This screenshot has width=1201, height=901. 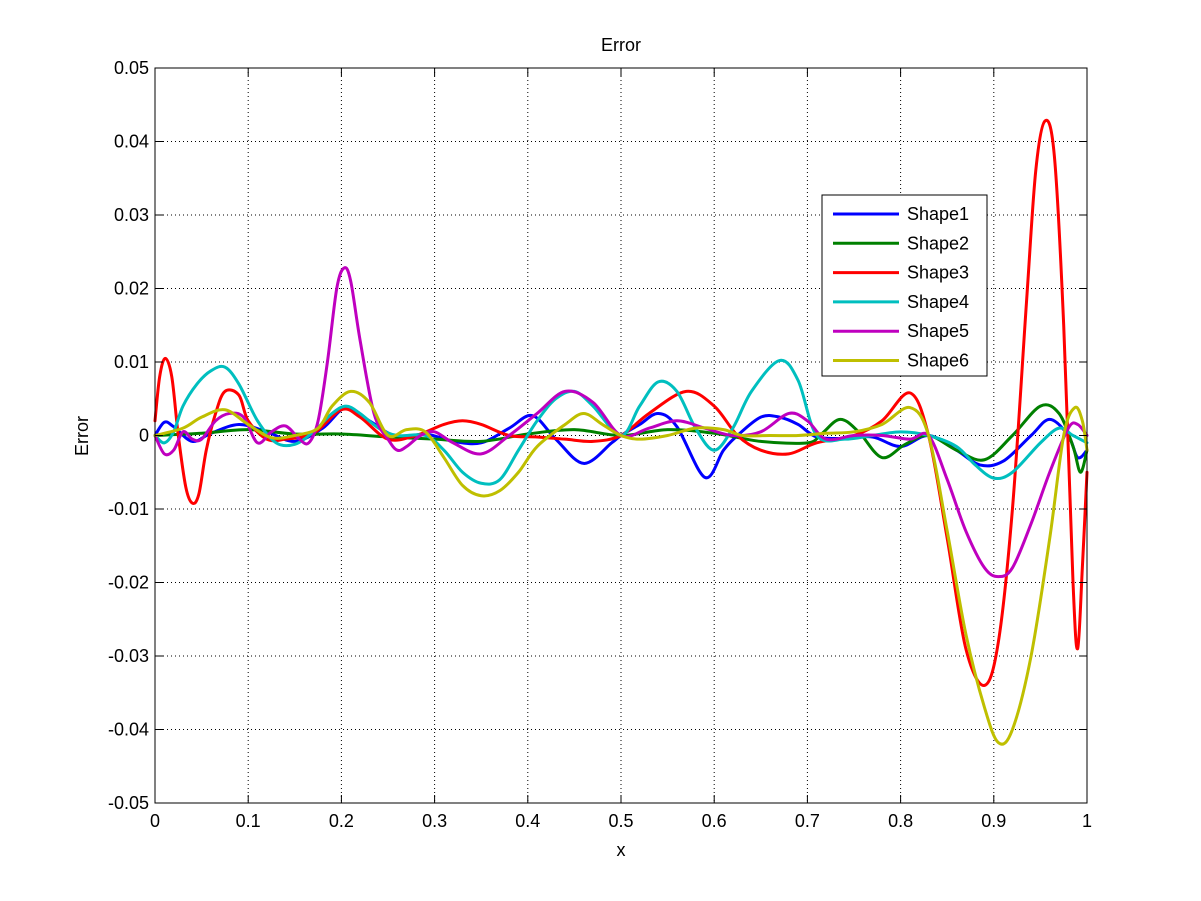 What do you see at coordinates (900, 821) in the screenshot?
I see `x-tick-label: 0.8` at bounding box center [900, 821].